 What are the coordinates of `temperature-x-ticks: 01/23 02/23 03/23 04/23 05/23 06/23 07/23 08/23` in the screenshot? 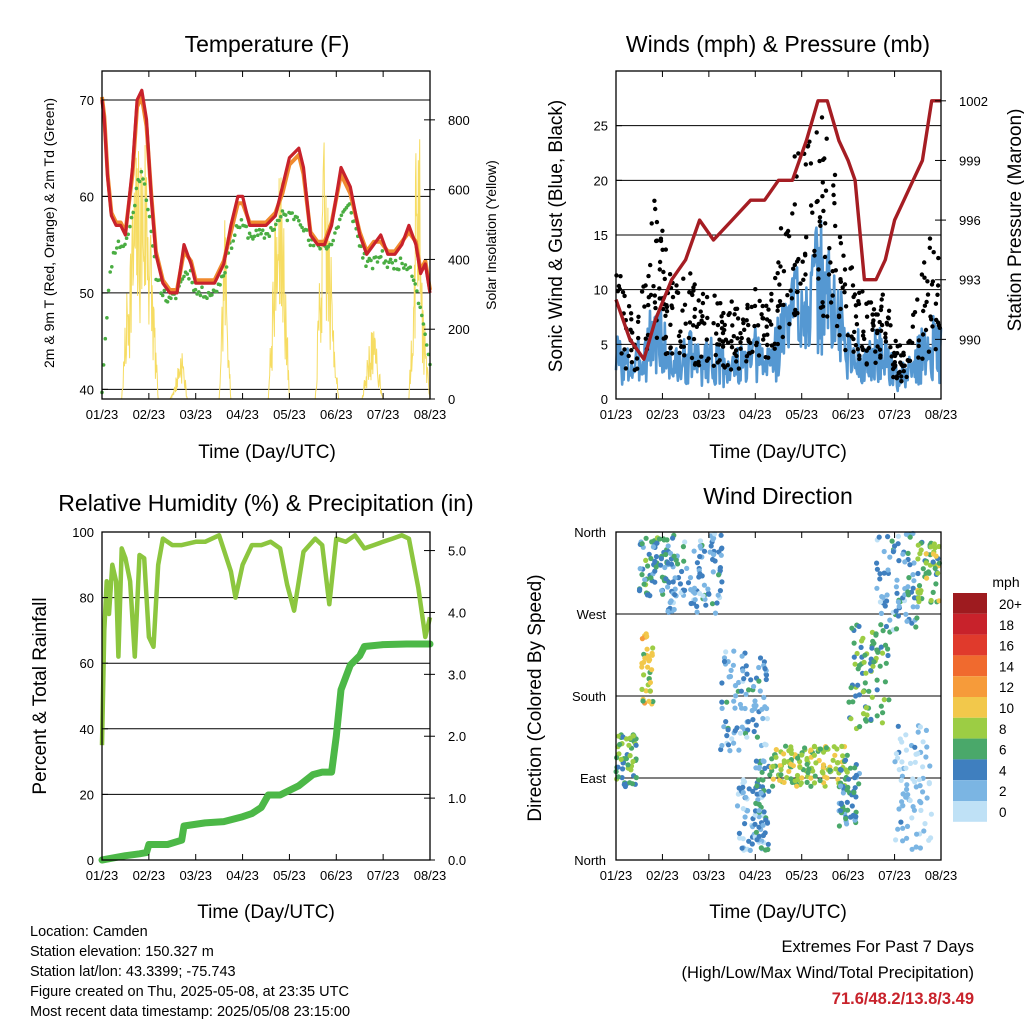 It's located at (266, 246).